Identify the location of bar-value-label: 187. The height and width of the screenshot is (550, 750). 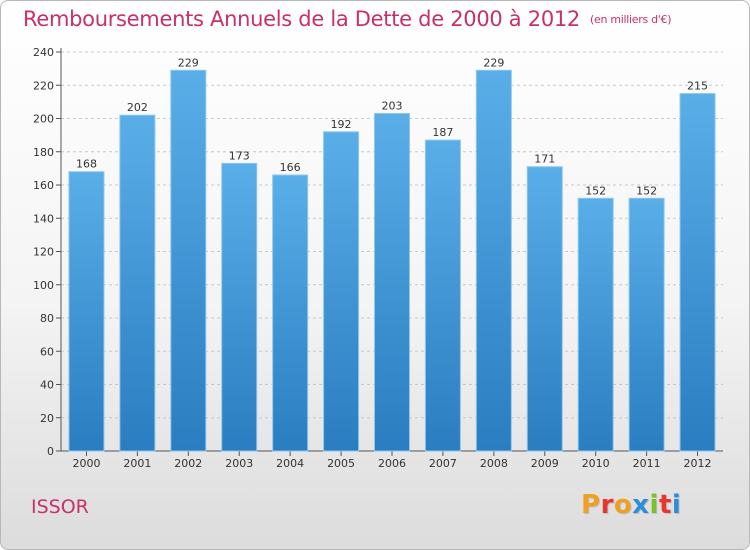
(442, 132).